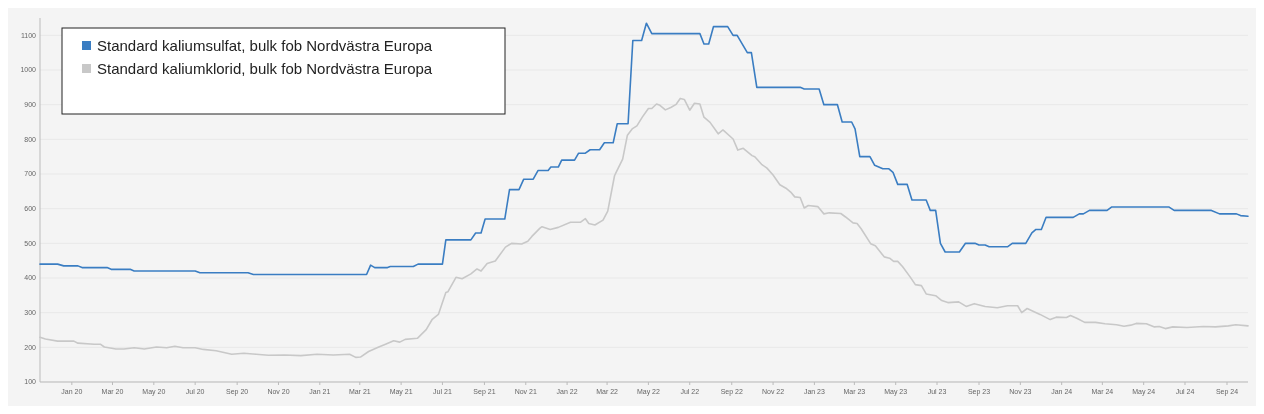  Describe the element at coordinates (265, 46) in the screenshot. I see `legend-label: Standard kaliumsulfat, bulk fob Nordvästra Europa` at that location.